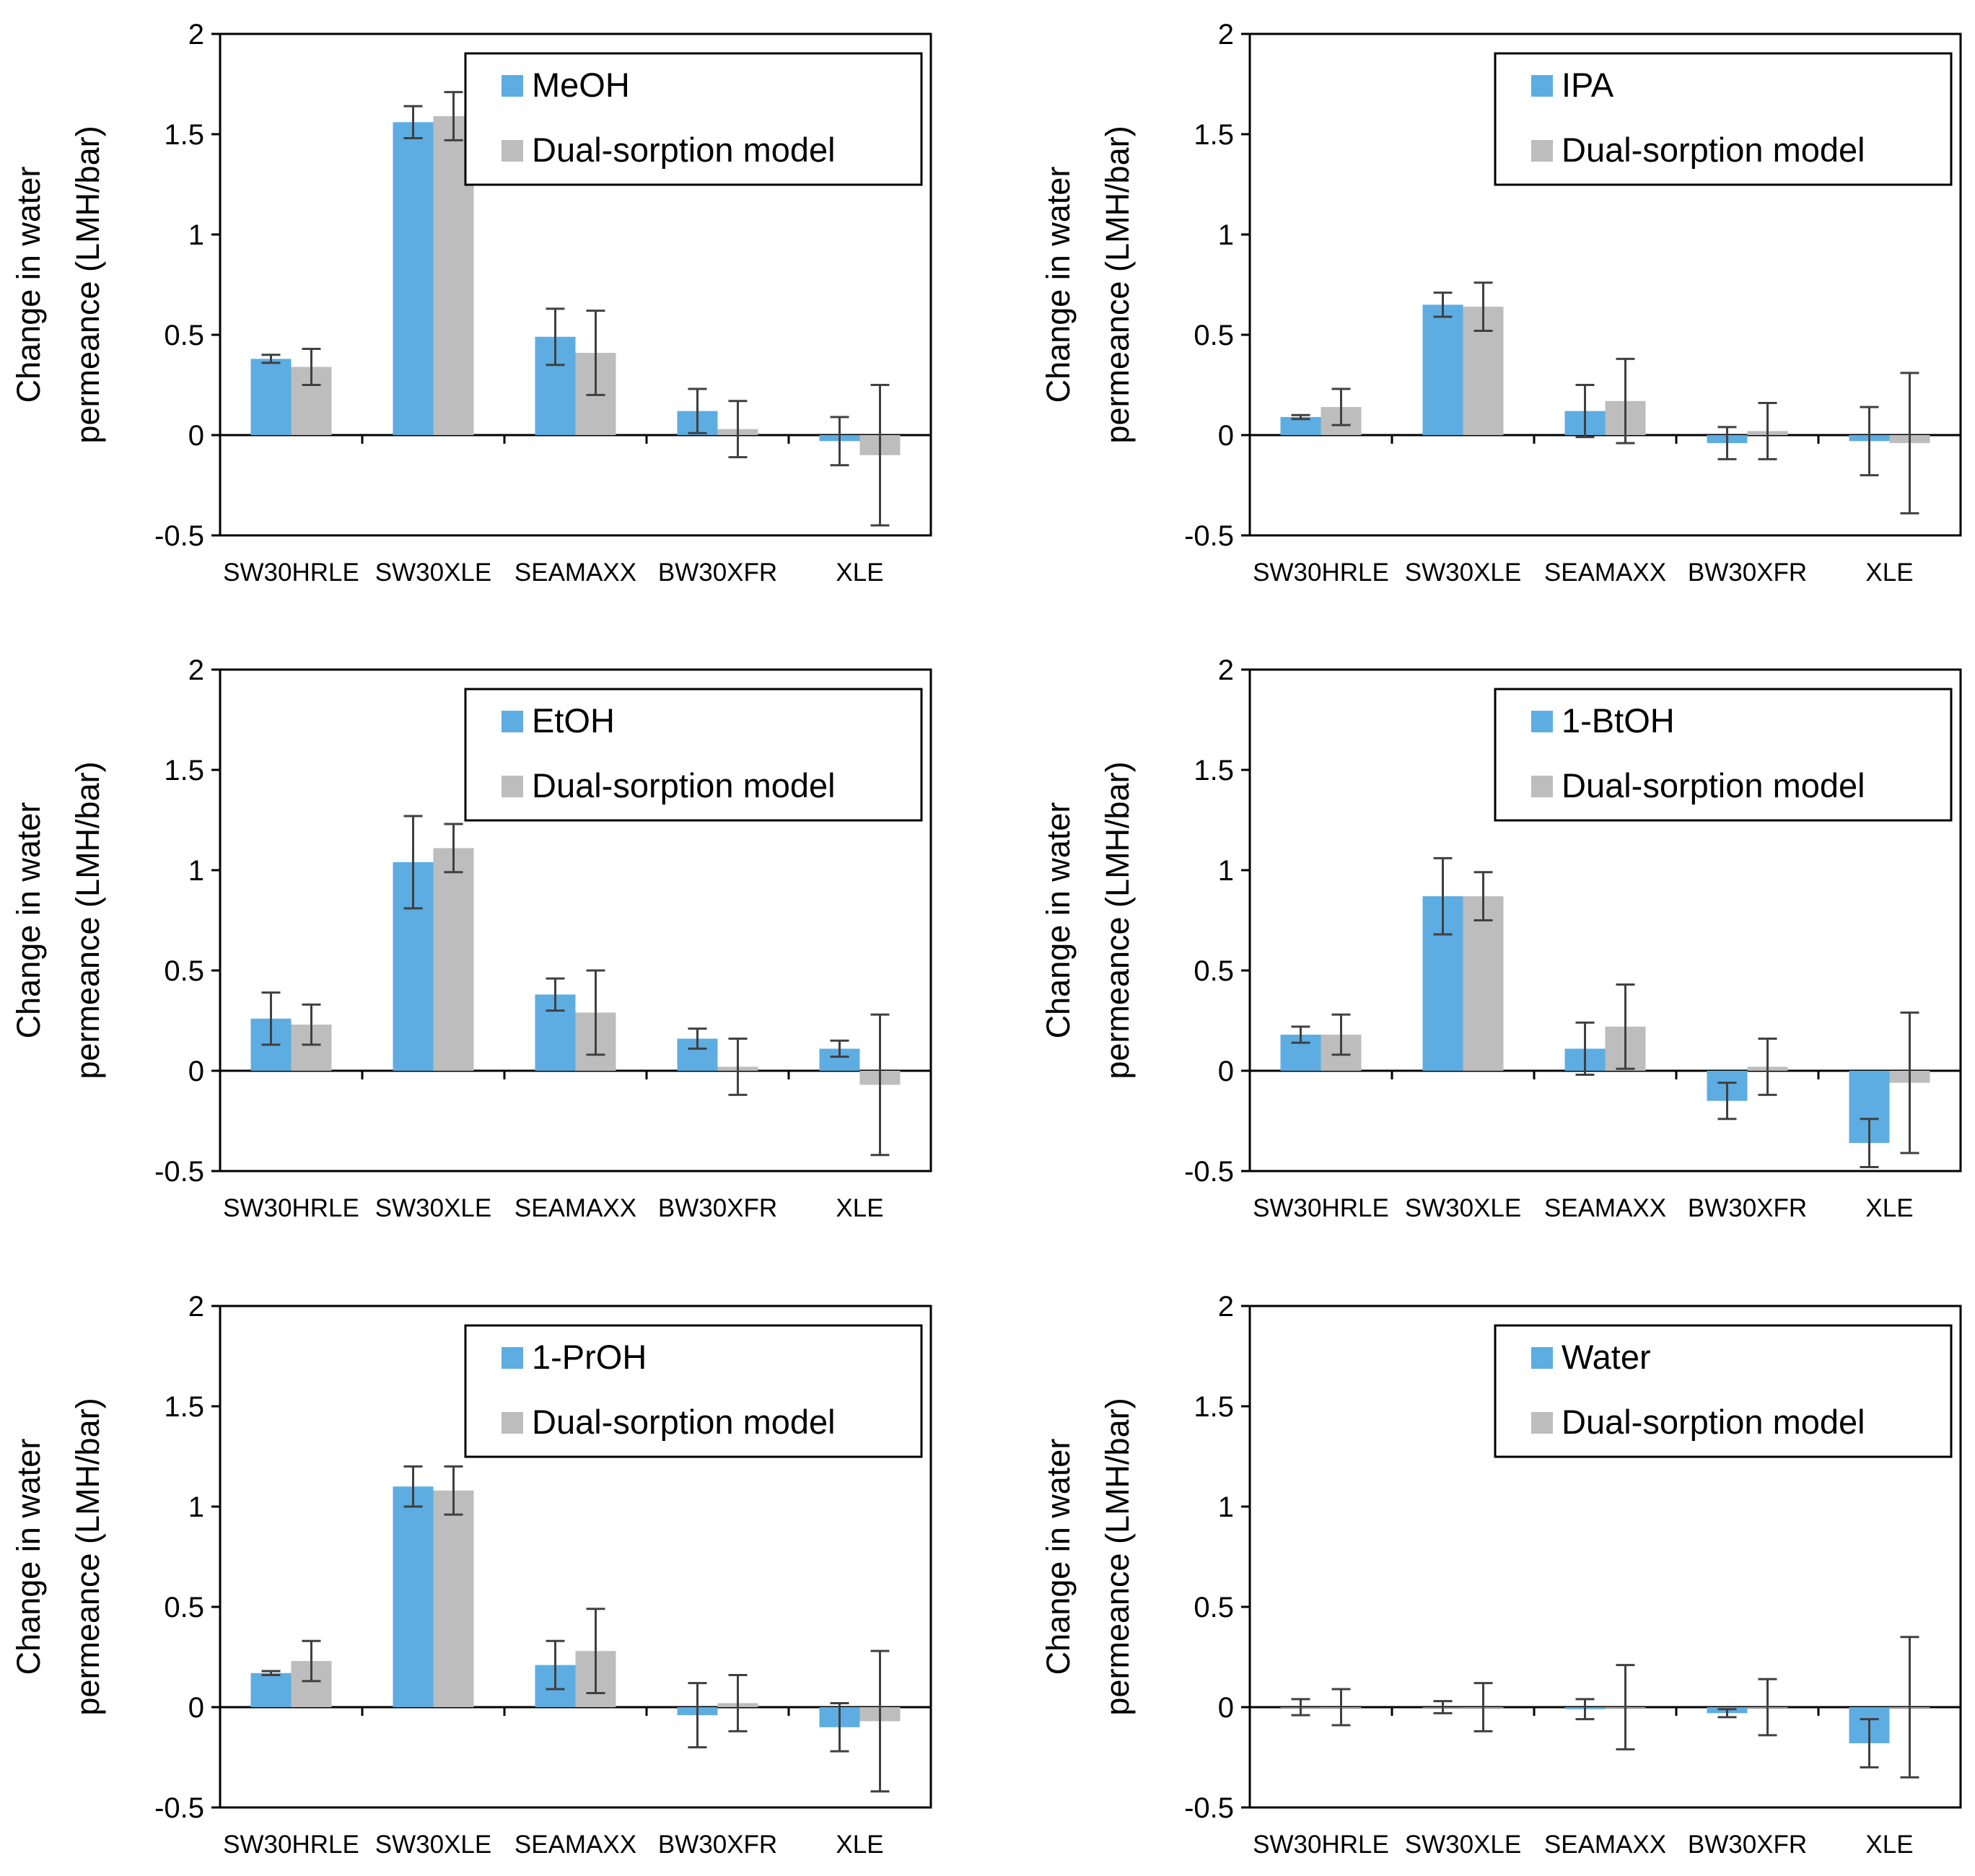 The width and height of the screenshot is (1975, 1876). Describe the element at coordinates (271, 397) in the screenshot. I see `measured-bar-sw30hrle` at that location.